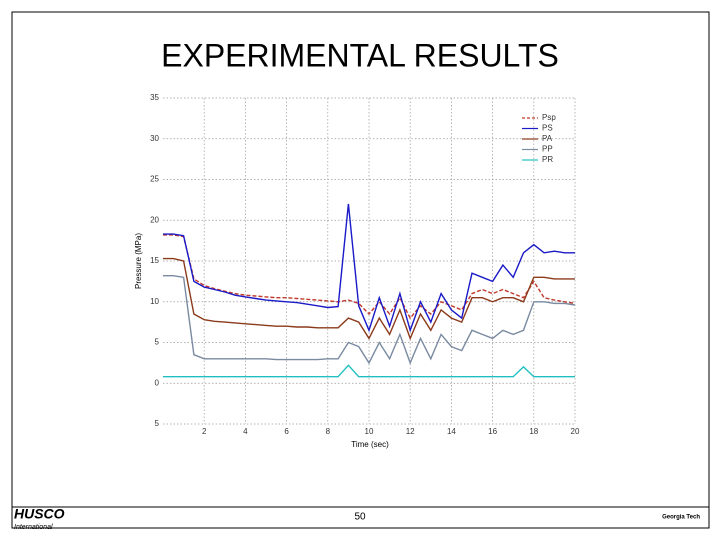 Image resolution: width=720 pixels, height=540 pixels. Describe the element at coordinates (547, 149) in the screenshot. I see `legend-label: PP` at that location.